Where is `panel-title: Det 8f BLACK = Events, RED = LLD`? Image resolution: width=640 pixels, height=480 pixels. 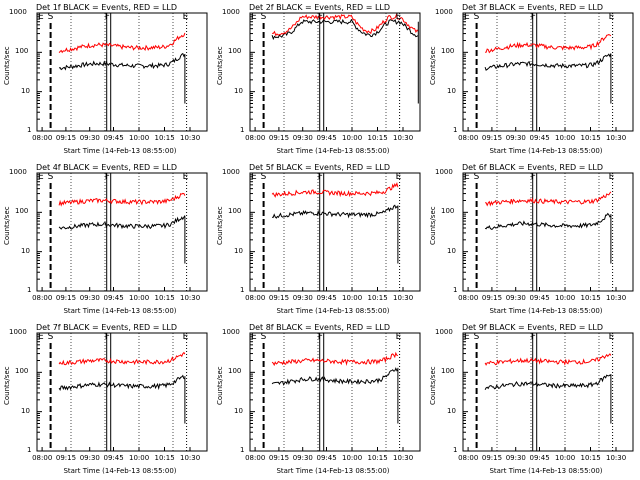 panel-title: Det 8f BLACK = Events, RED = LLD is located at coordinates (319, 327).